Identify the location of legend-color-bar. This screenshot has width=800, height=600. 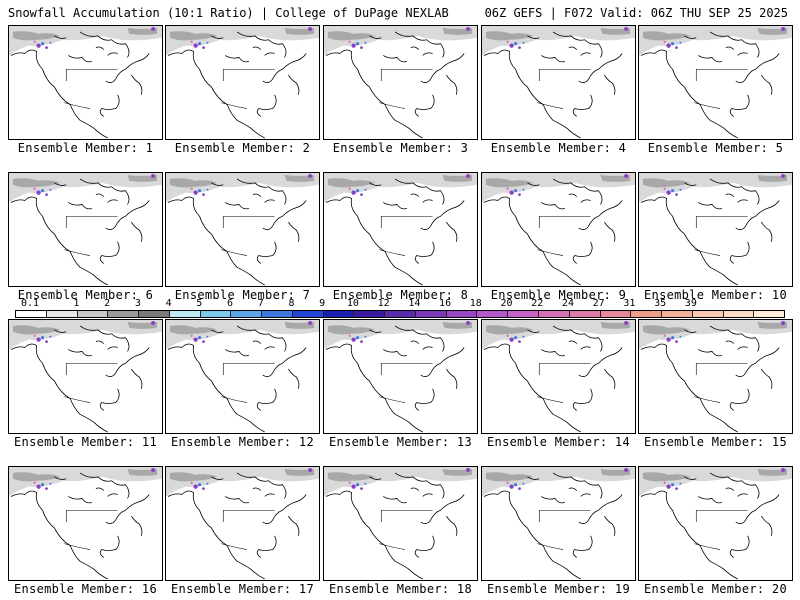
(400, 314).